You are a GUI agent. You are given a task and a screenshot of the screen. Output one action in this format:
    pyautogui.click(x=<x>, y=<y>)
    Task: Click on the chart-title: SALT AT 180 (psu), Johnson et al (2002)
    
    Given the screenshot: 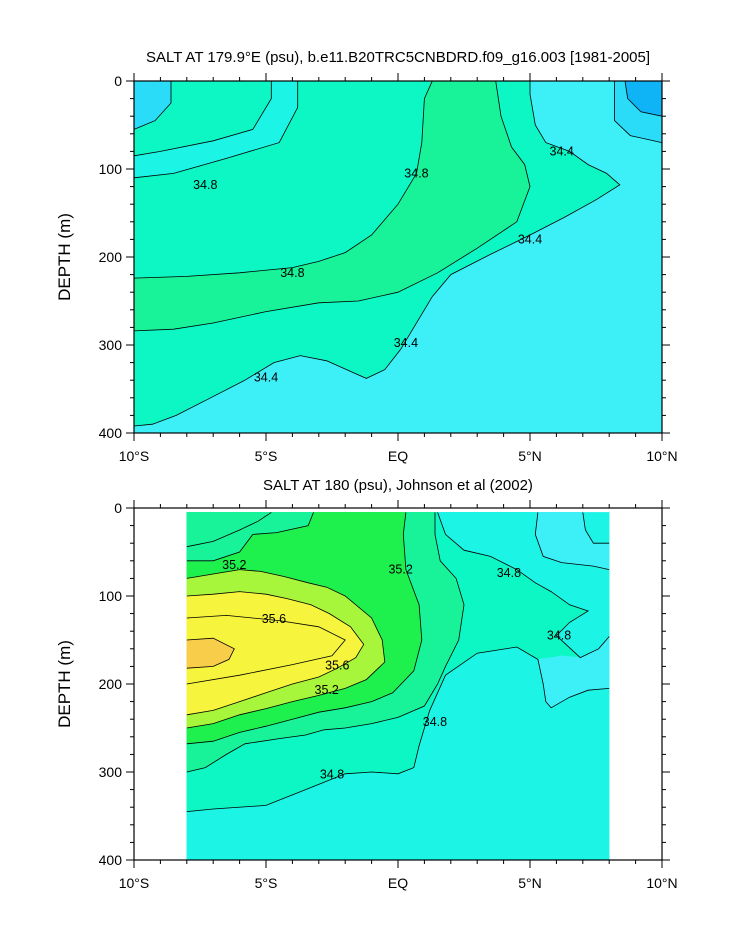 What is the action you would take?
    pyautogui.click(x=398, y=485)
    